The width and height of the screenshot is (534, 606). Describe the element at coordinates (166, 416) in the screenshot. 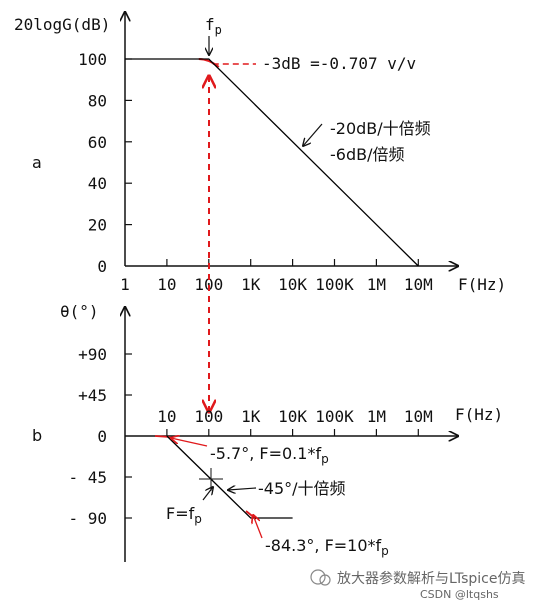

I see `x-tick-label-b: 10` at that location.